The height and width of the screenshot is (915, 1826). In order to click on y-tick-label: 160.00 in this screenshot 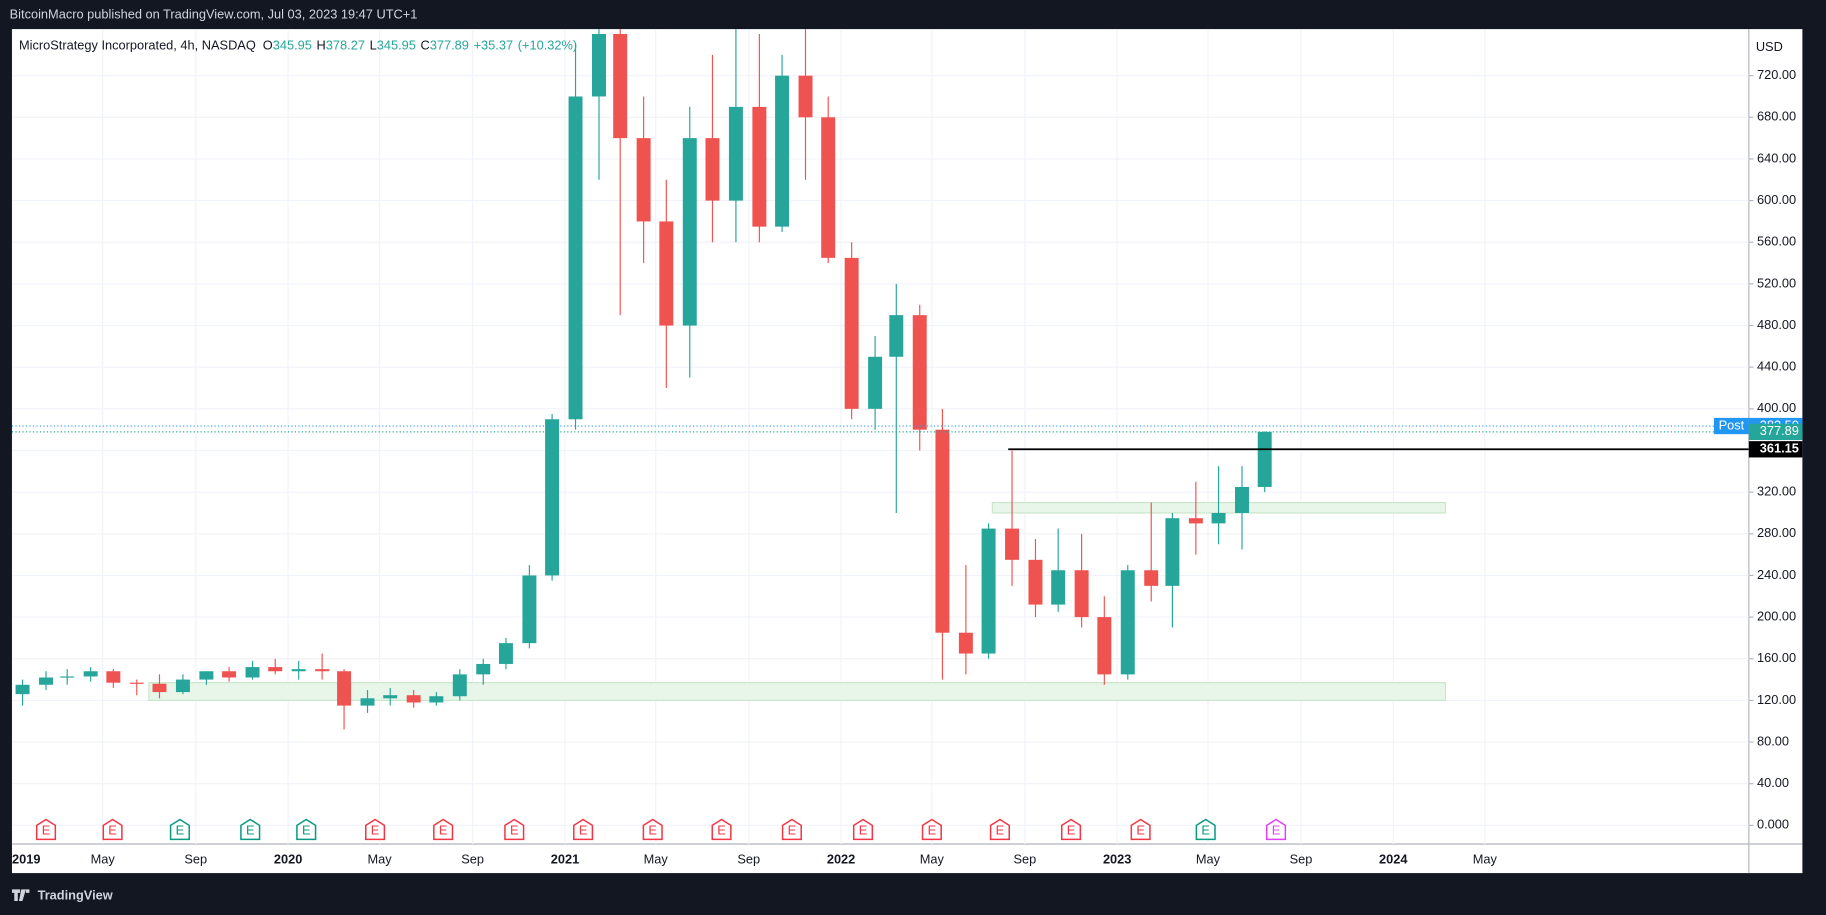, I will do `click(1776, 657)`.